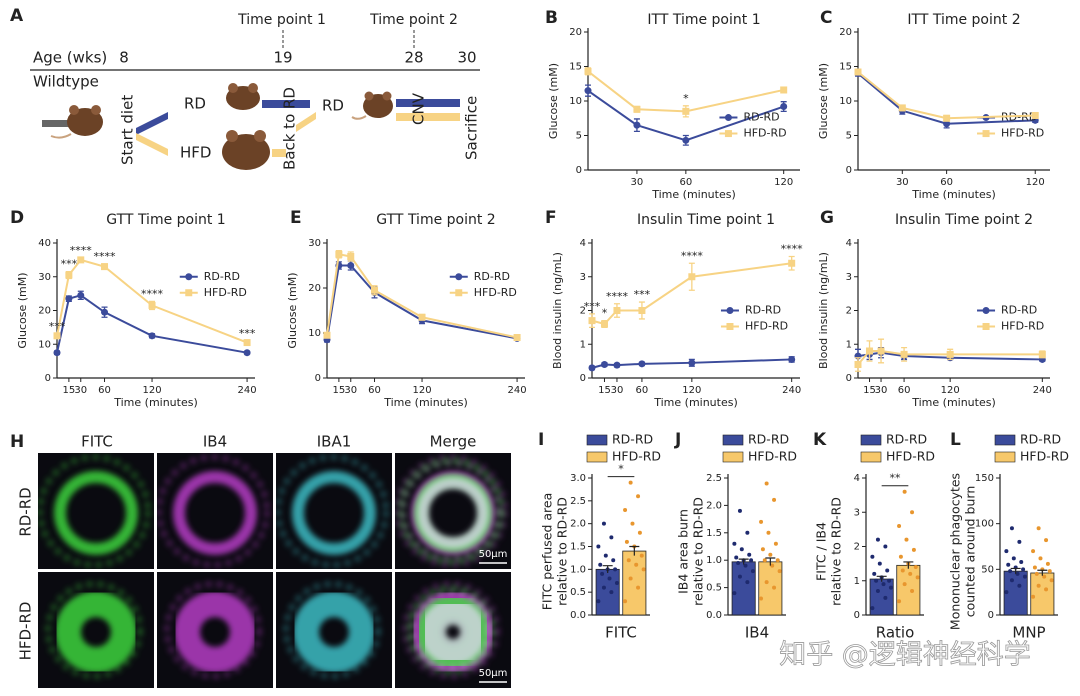 Image resolution: width=1080 pixels, height=696 pixels. I want to click on chart-title: Insulin Time point 1, so click(706, 220).